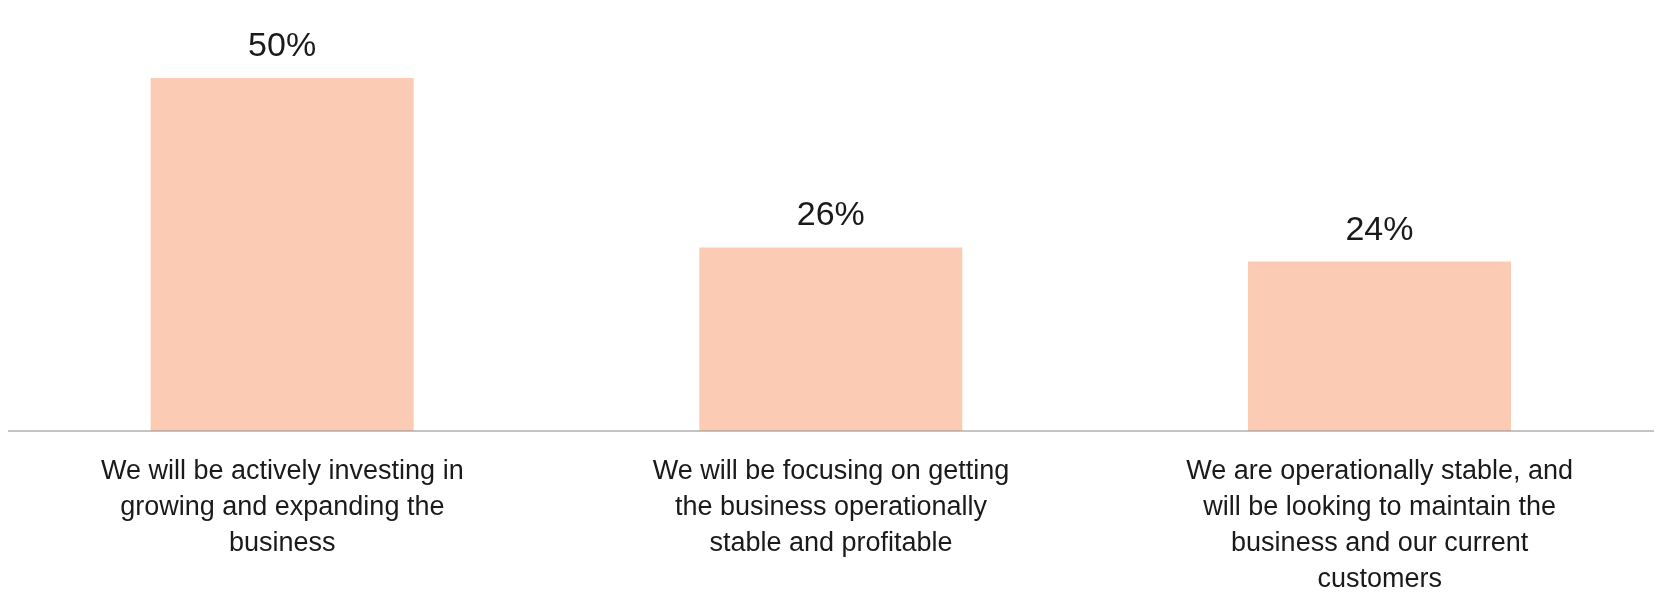 The width and height of the screenshot is (1662, 604). I want to click on x-tick-label: We are operationally stable, and will be looking to maintain the business and our current customers, so click(1380, 524).